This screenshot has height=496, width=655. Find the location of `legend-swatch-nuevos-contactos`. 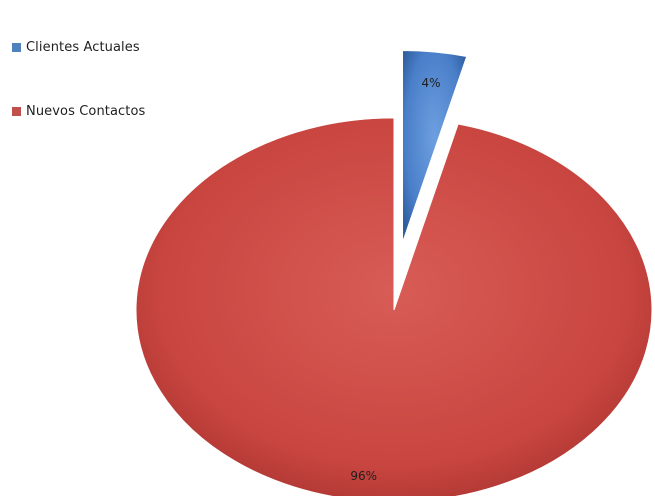

legend-swatch-nuevos-contactos is located at coordinates (16, 111).